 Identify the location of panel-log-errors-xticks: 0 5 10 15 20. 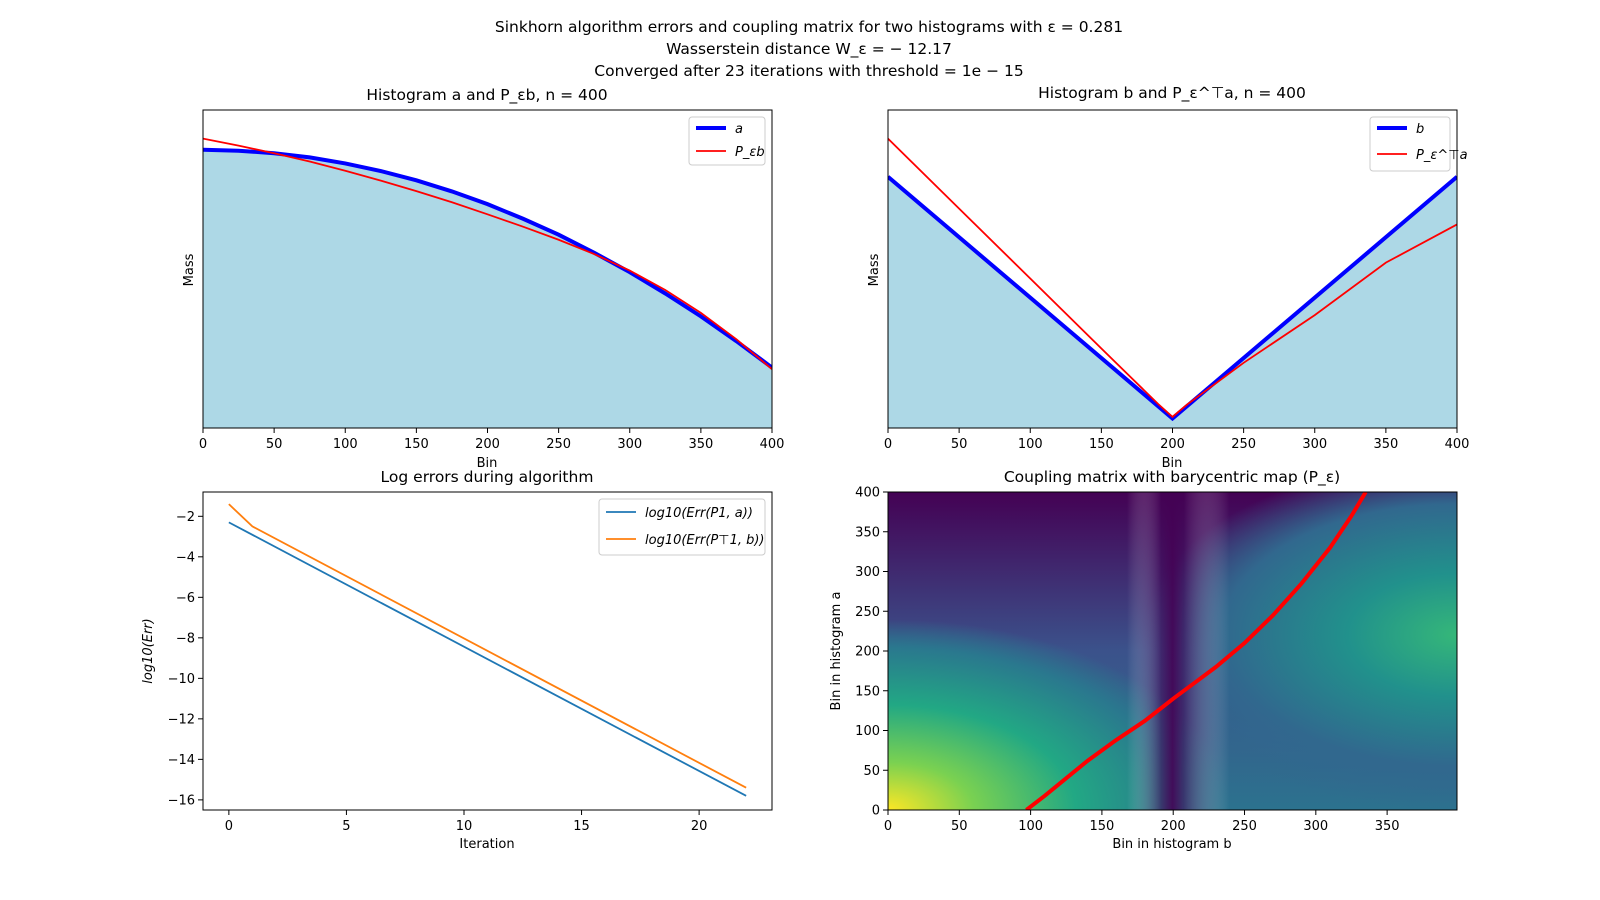
(466, 822).